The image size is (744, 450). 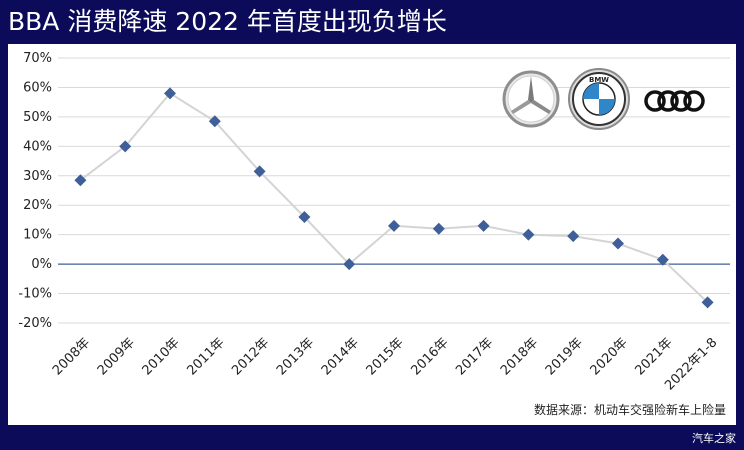 What do you see at coordinates (205, 356) in the screenshot?
I see `x-tick-label: 2011年` at bounding box center [205, 356].